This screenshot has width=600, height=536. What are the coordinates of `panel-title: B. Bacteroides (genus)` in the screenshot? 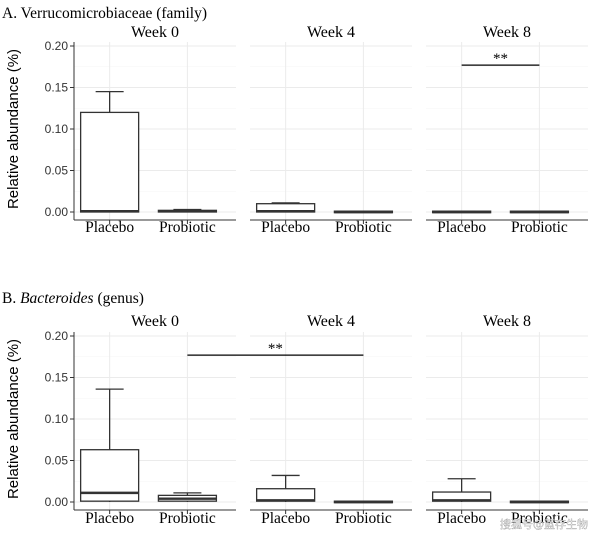 It's located at (73, 298).